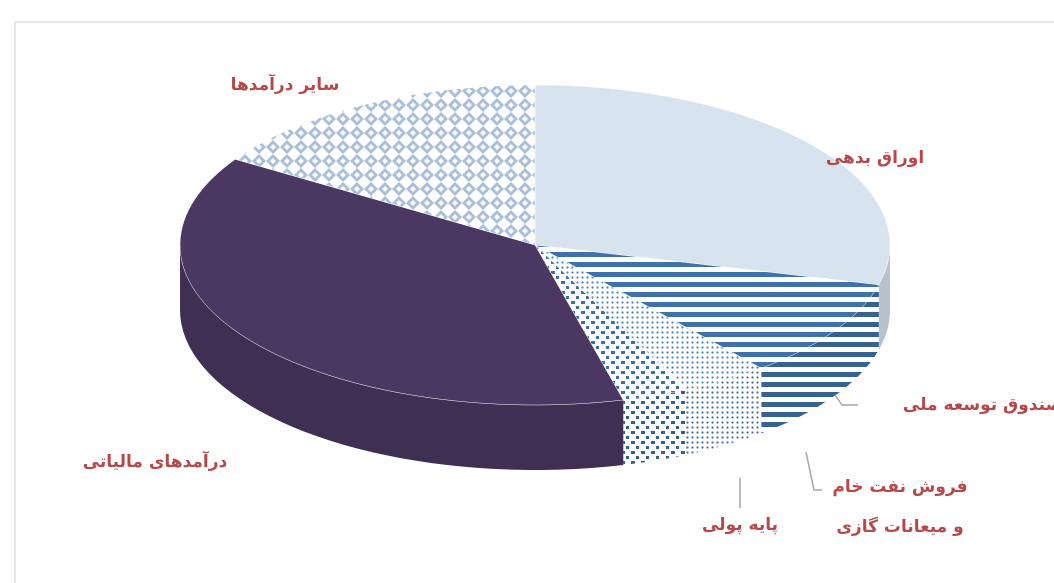 This screenshot has height=583, width=1054. Describe the element at coordinates (285, 85) in the screenshot. I see `slice-label: سایر درآمدها` at that location.